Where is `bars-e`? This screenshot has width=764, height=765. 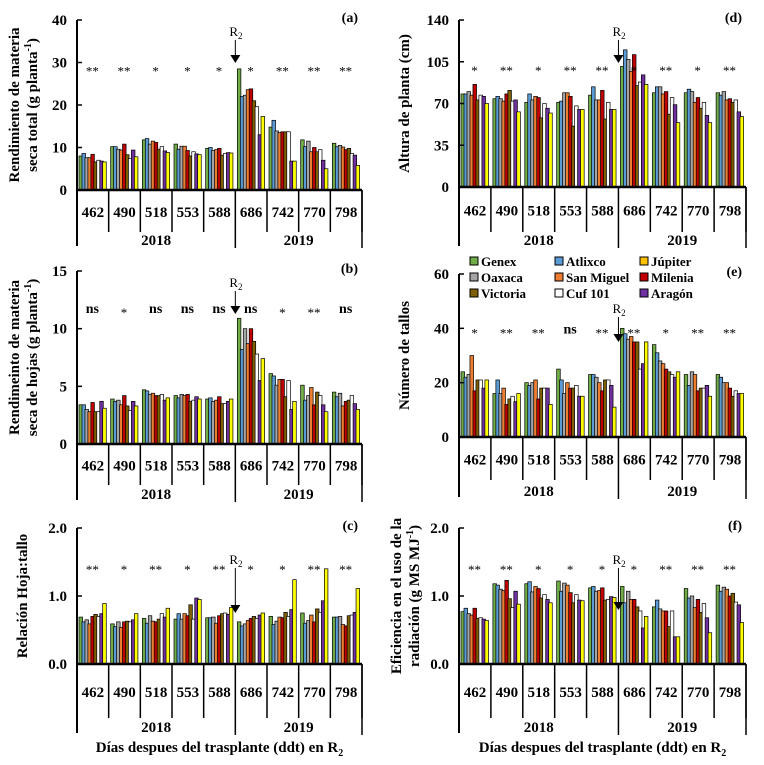
bars-e is located at coordinates (602, 382).